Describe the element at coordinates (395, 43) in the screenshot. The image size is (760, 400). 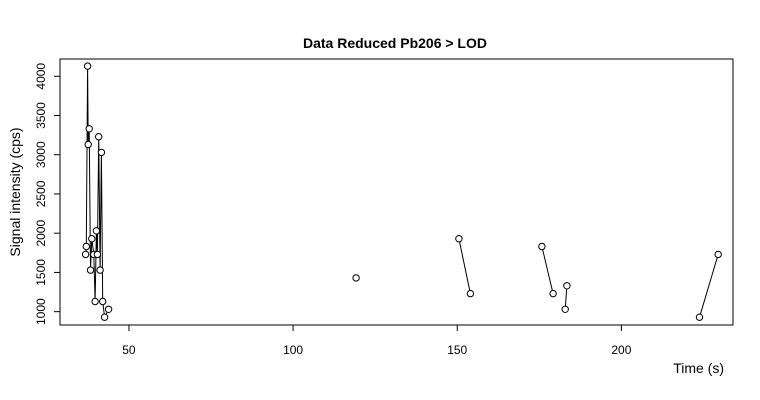
I see `chart-title: Data Reduced Pb206 > LOD` at that location.